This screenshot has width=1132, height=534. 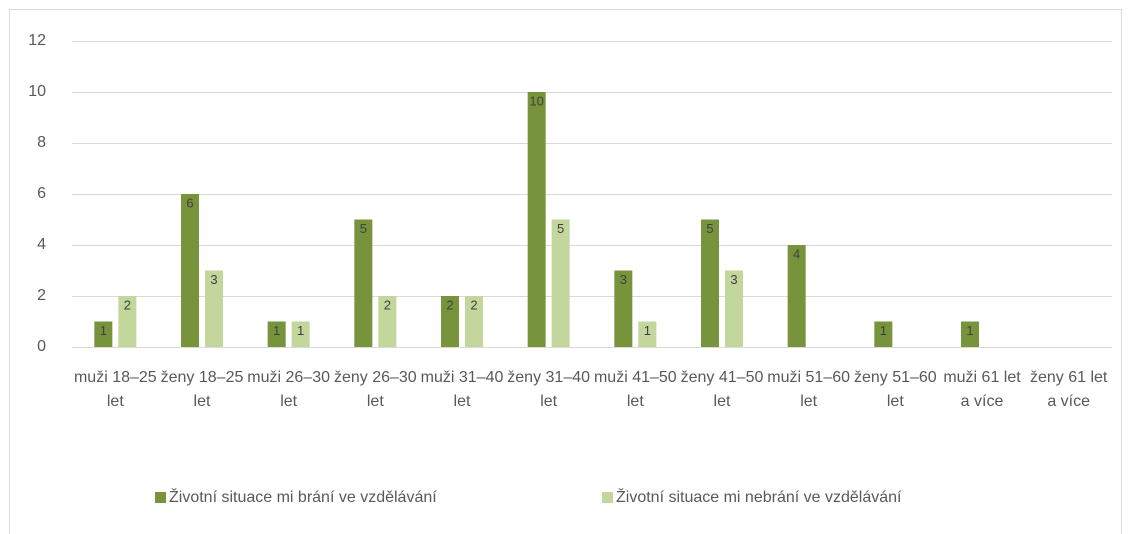 I want to click on data-label: 4, so click(x=796, y=253).